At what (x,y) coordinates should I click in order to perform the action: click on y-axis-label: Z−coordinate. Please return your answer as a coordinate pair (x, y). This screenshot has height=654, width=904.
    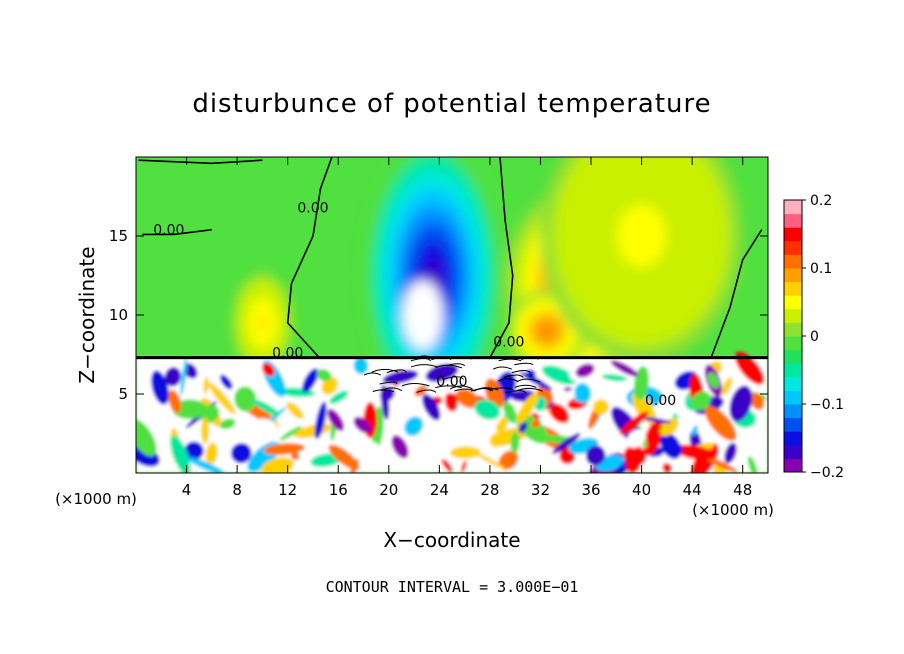
    Looking at the image, I should click on (87, 314).